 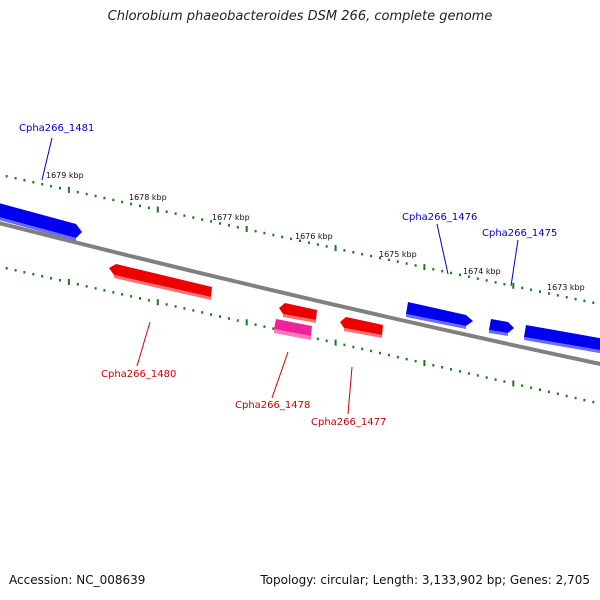 I want to click on gene-label: Cpha266_1475, so click(x=519, y=233).